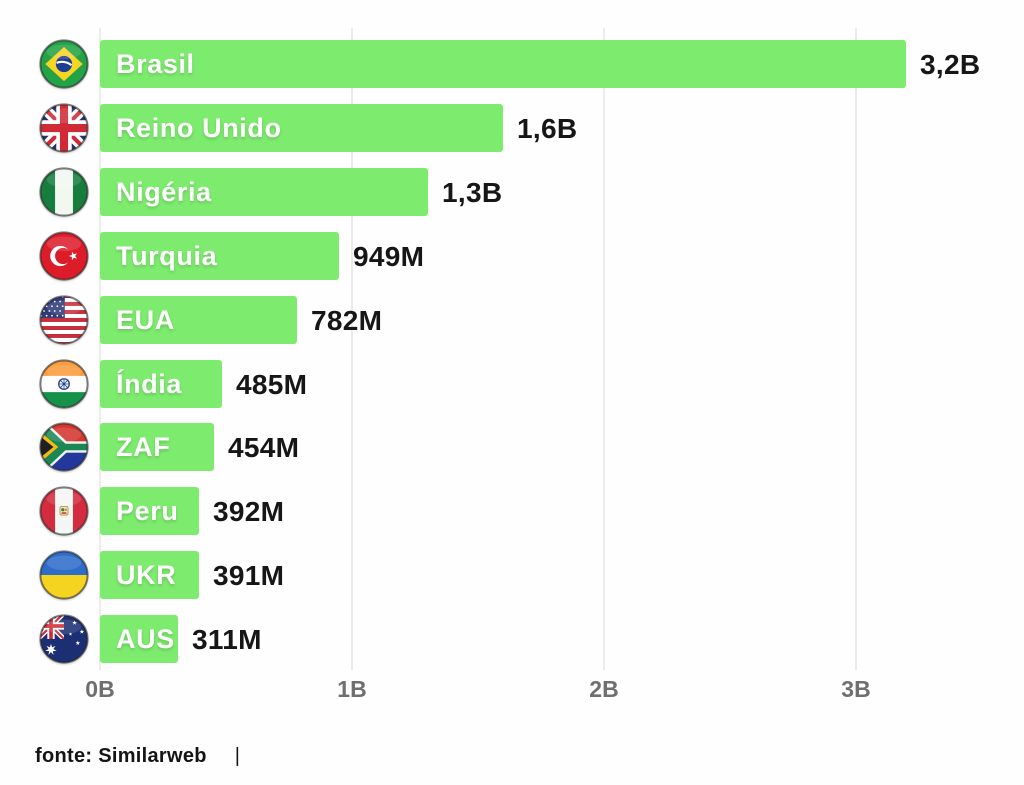 This screenshot has height=785, width=1024. What do you see at coordinates (503, 64) in the screenshot?
I see `bar: Brasil` at bounding box center [503, 64].